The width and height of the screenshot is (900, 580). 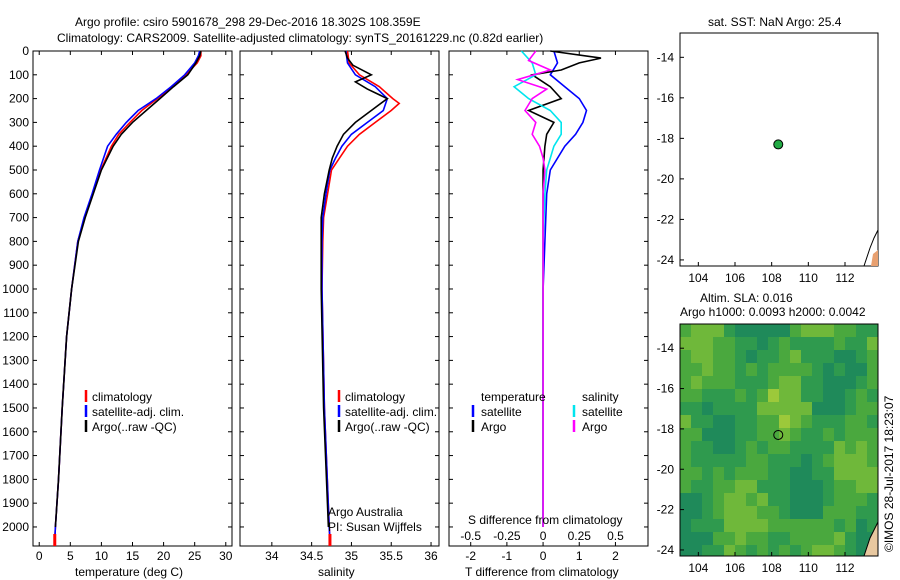 What do you see at coordinates (779, 149) in the screenshot?
I see `sst-map-frame` at bounding box center [779, 149].